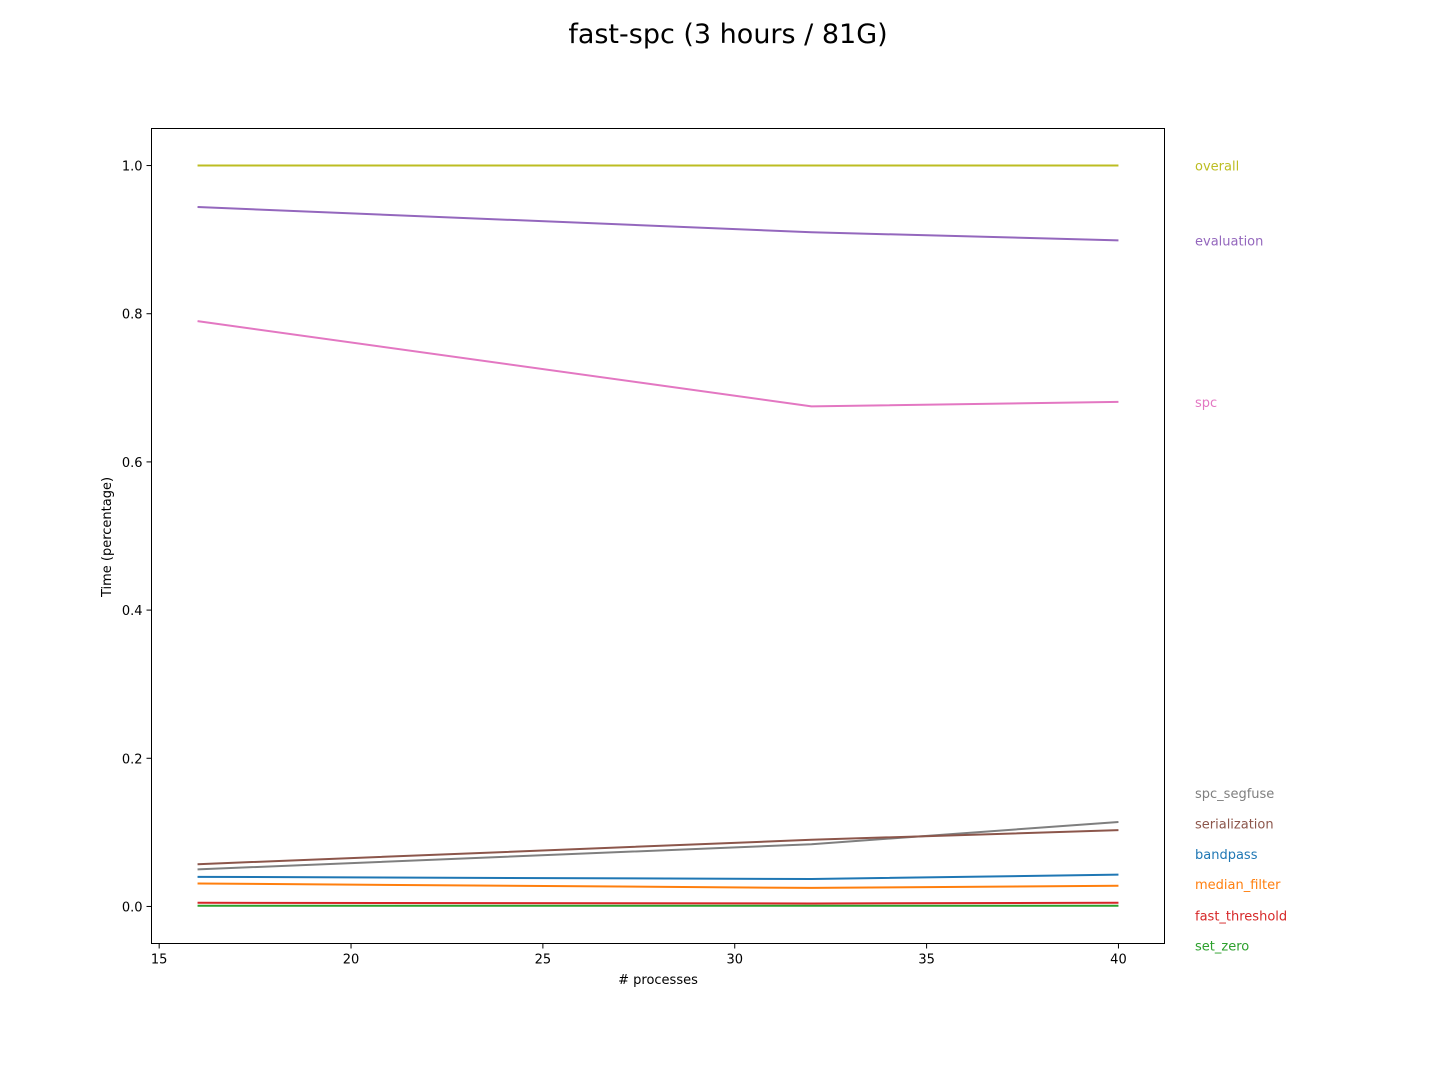  I want to click on y-tick-label: 0.2, so click(132, 759).